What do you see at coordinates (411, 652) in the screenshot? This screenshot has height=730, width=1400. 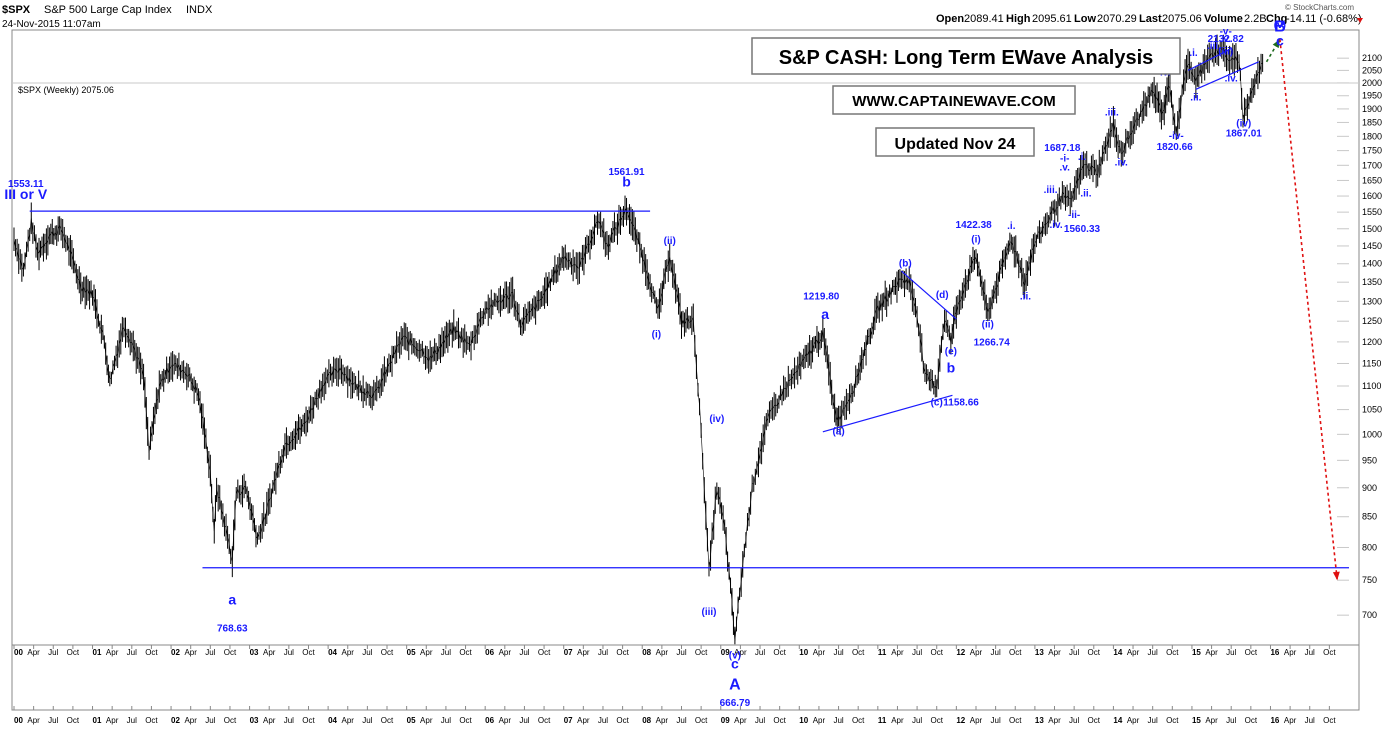 I see `x-tick-label: 05` at bounding box center [411, 652].